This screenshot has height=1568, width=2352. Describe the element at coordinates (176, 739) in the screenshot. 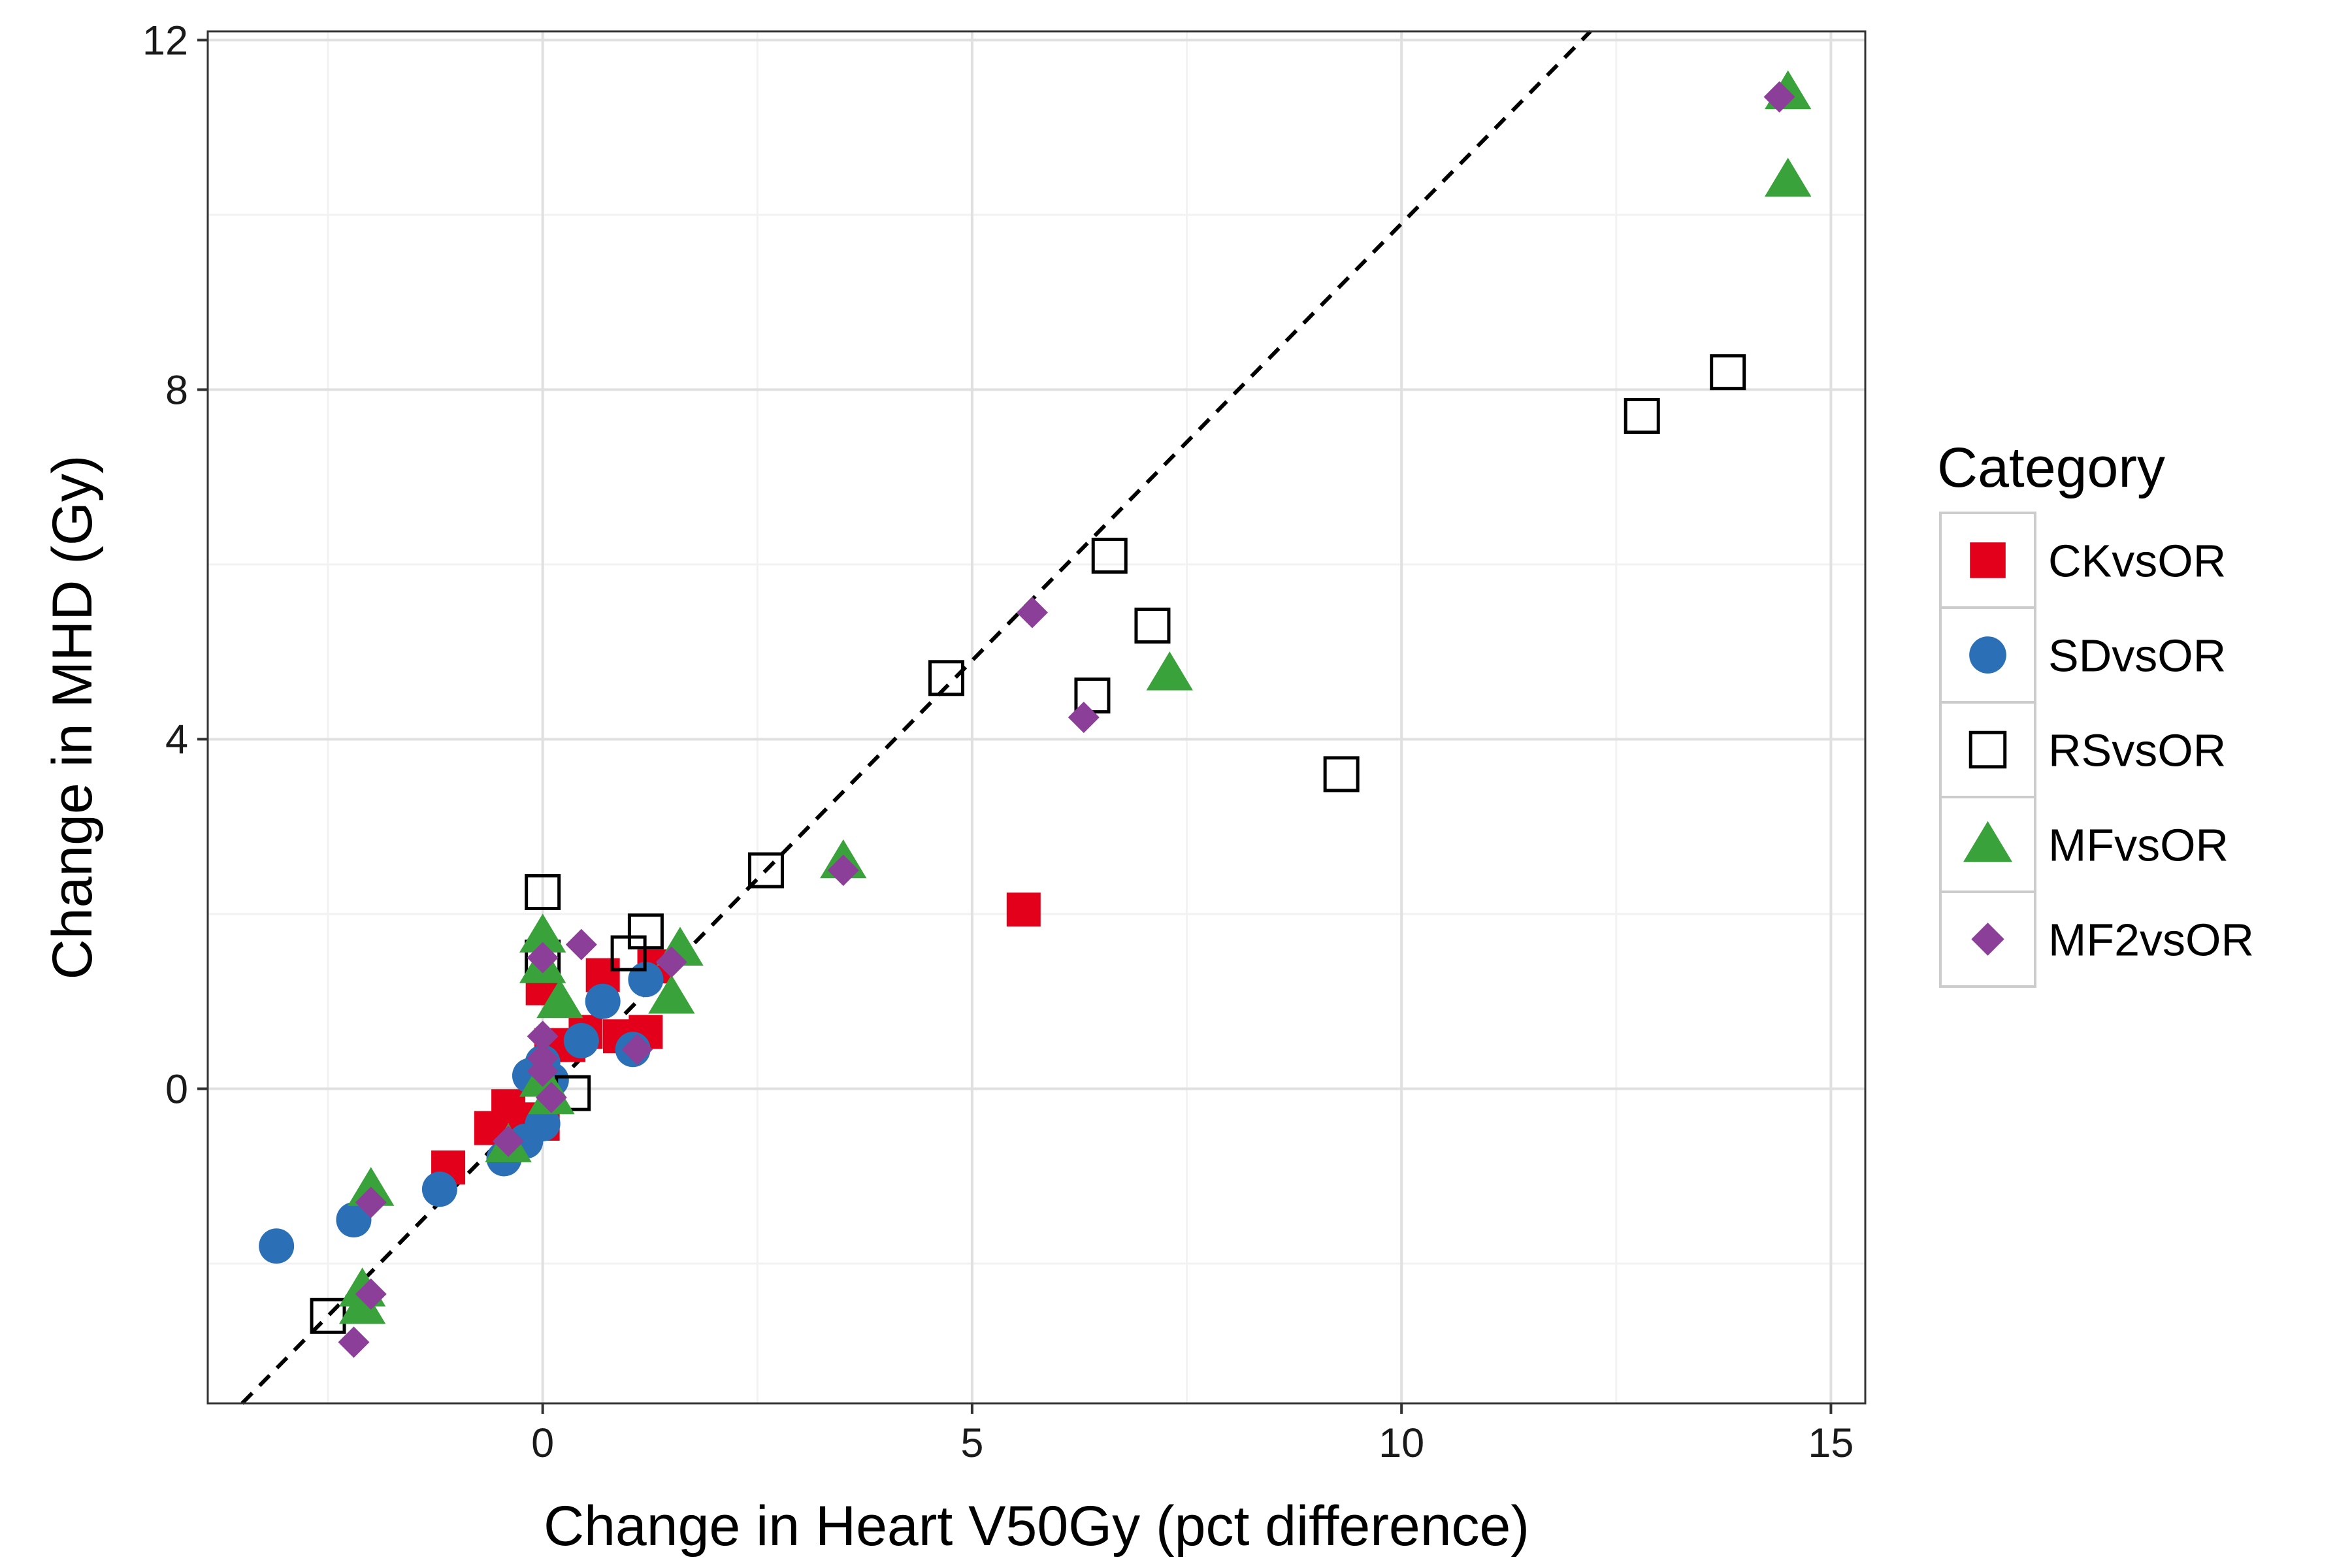

I see `y-tick-label: 4` at that location.